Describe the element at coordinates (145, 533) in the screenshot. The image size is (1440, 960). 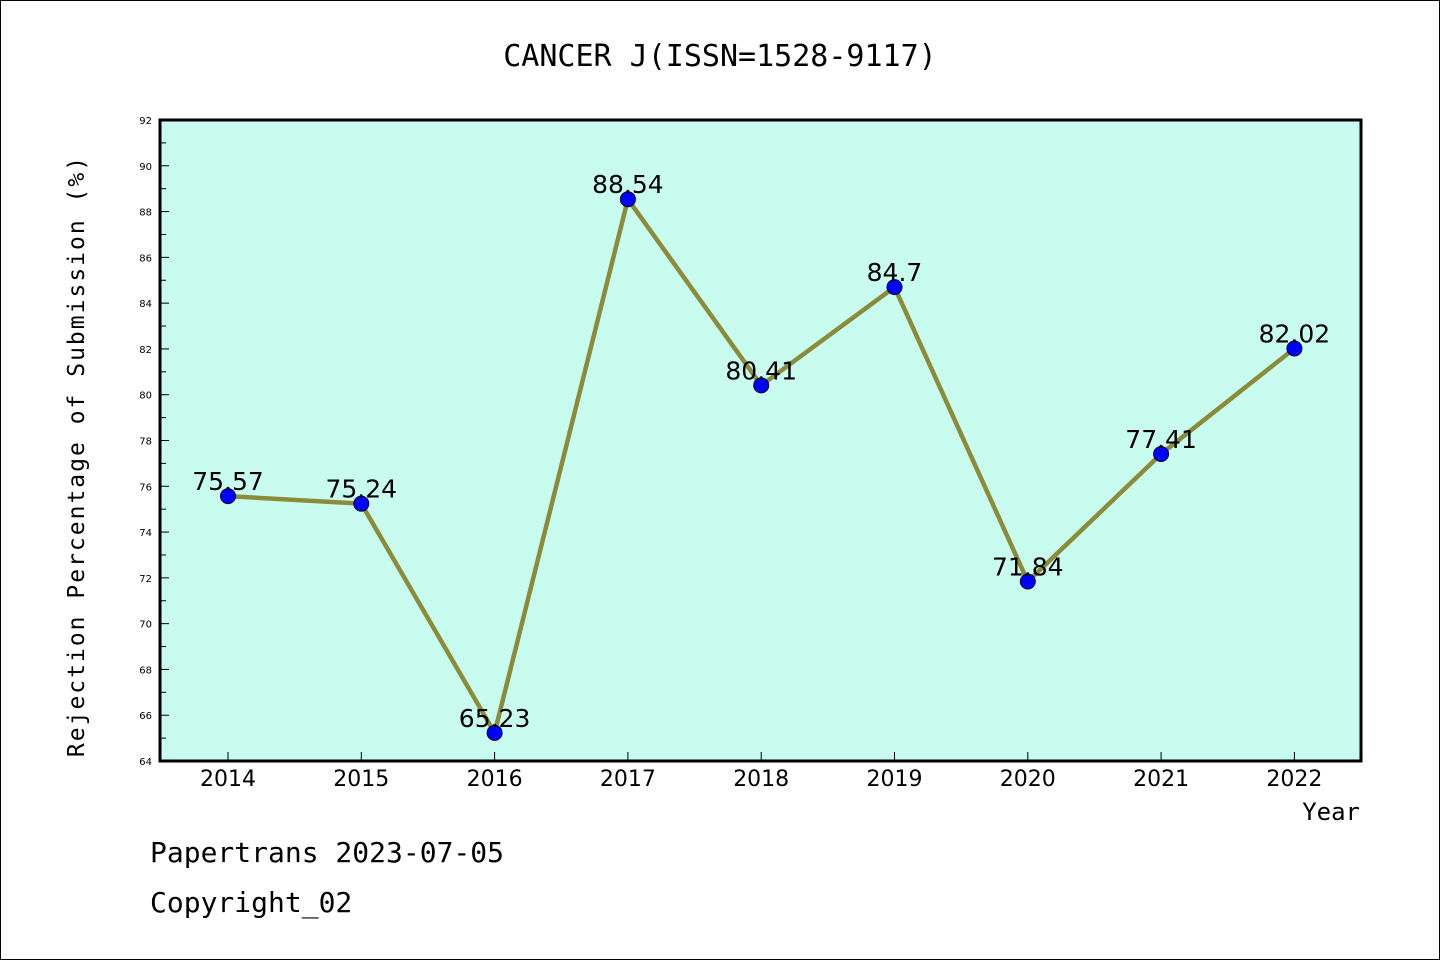
I see `y-tick-label: 74` at that location.